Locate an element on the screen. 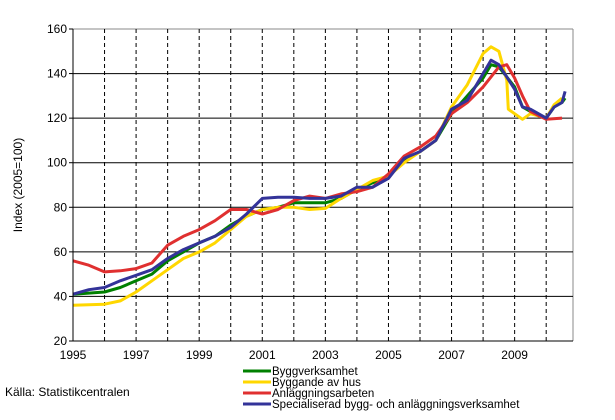 The image size is (615, 420). x-tick-label: 2005 is located at coordinates (388, 355).